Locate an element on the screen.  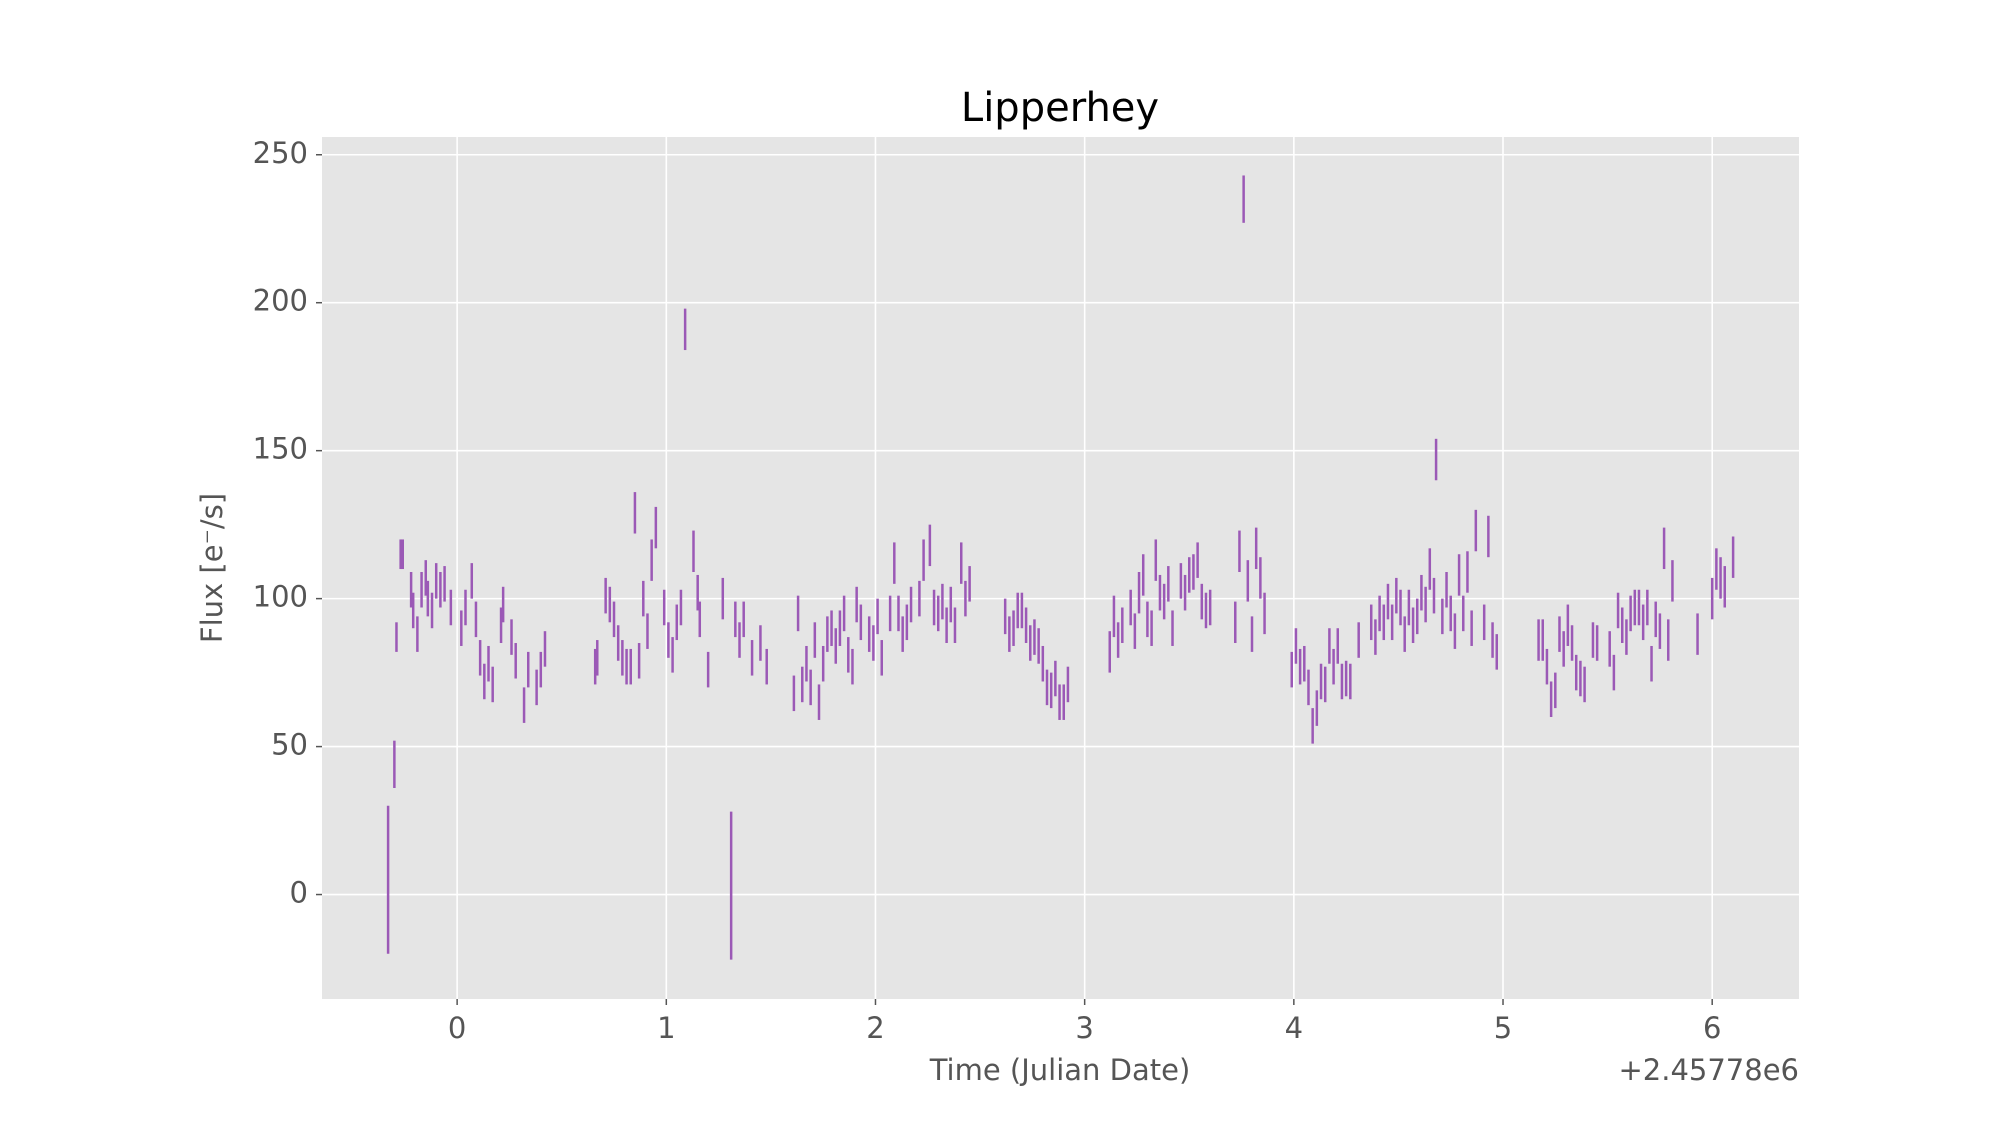
x-tick-label: 2 is located at coordinates (875, 1028).